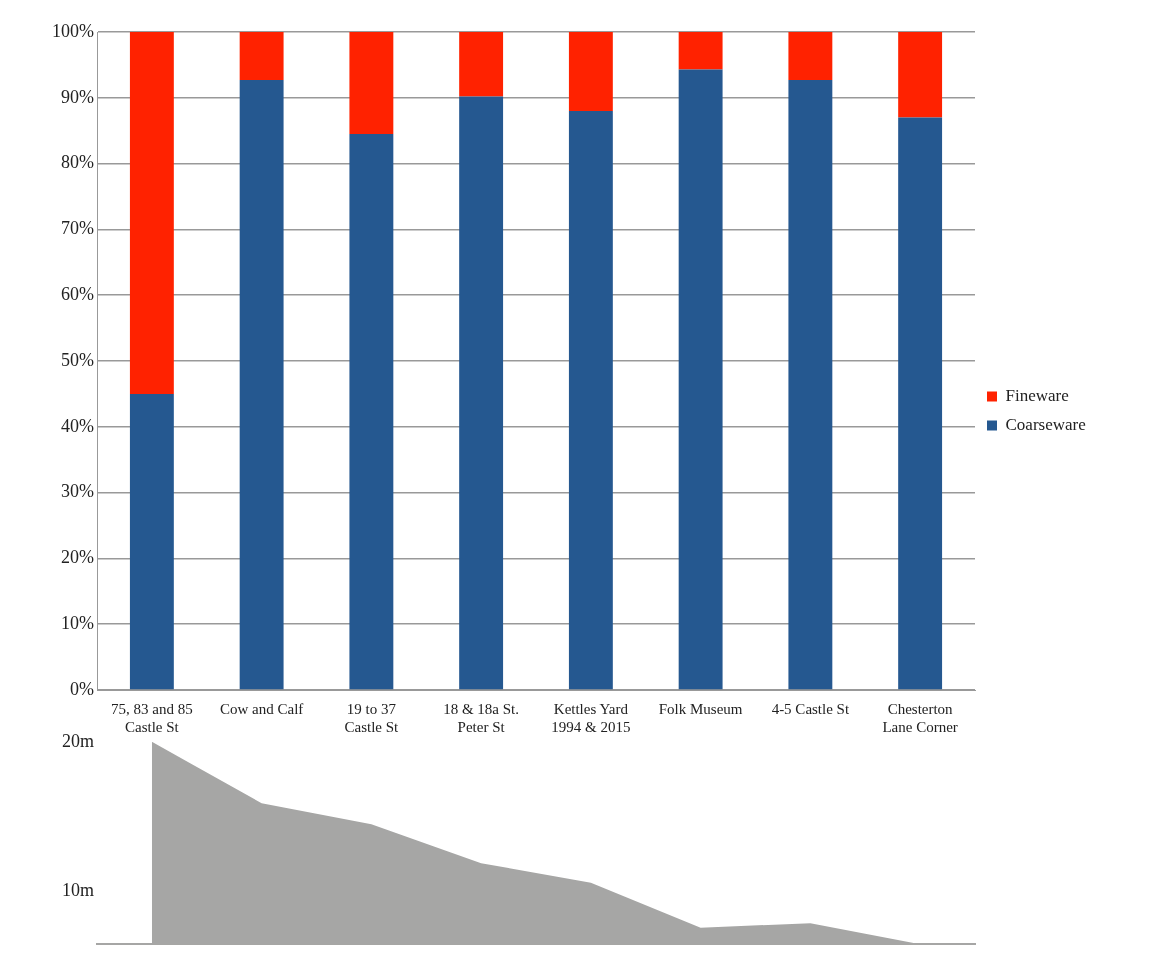 The height and width of the screenshot is (958, 1149). Describe the element at coordinates (77, 740) in the screenshot. I see `y-tick-label: 20m` at that location.